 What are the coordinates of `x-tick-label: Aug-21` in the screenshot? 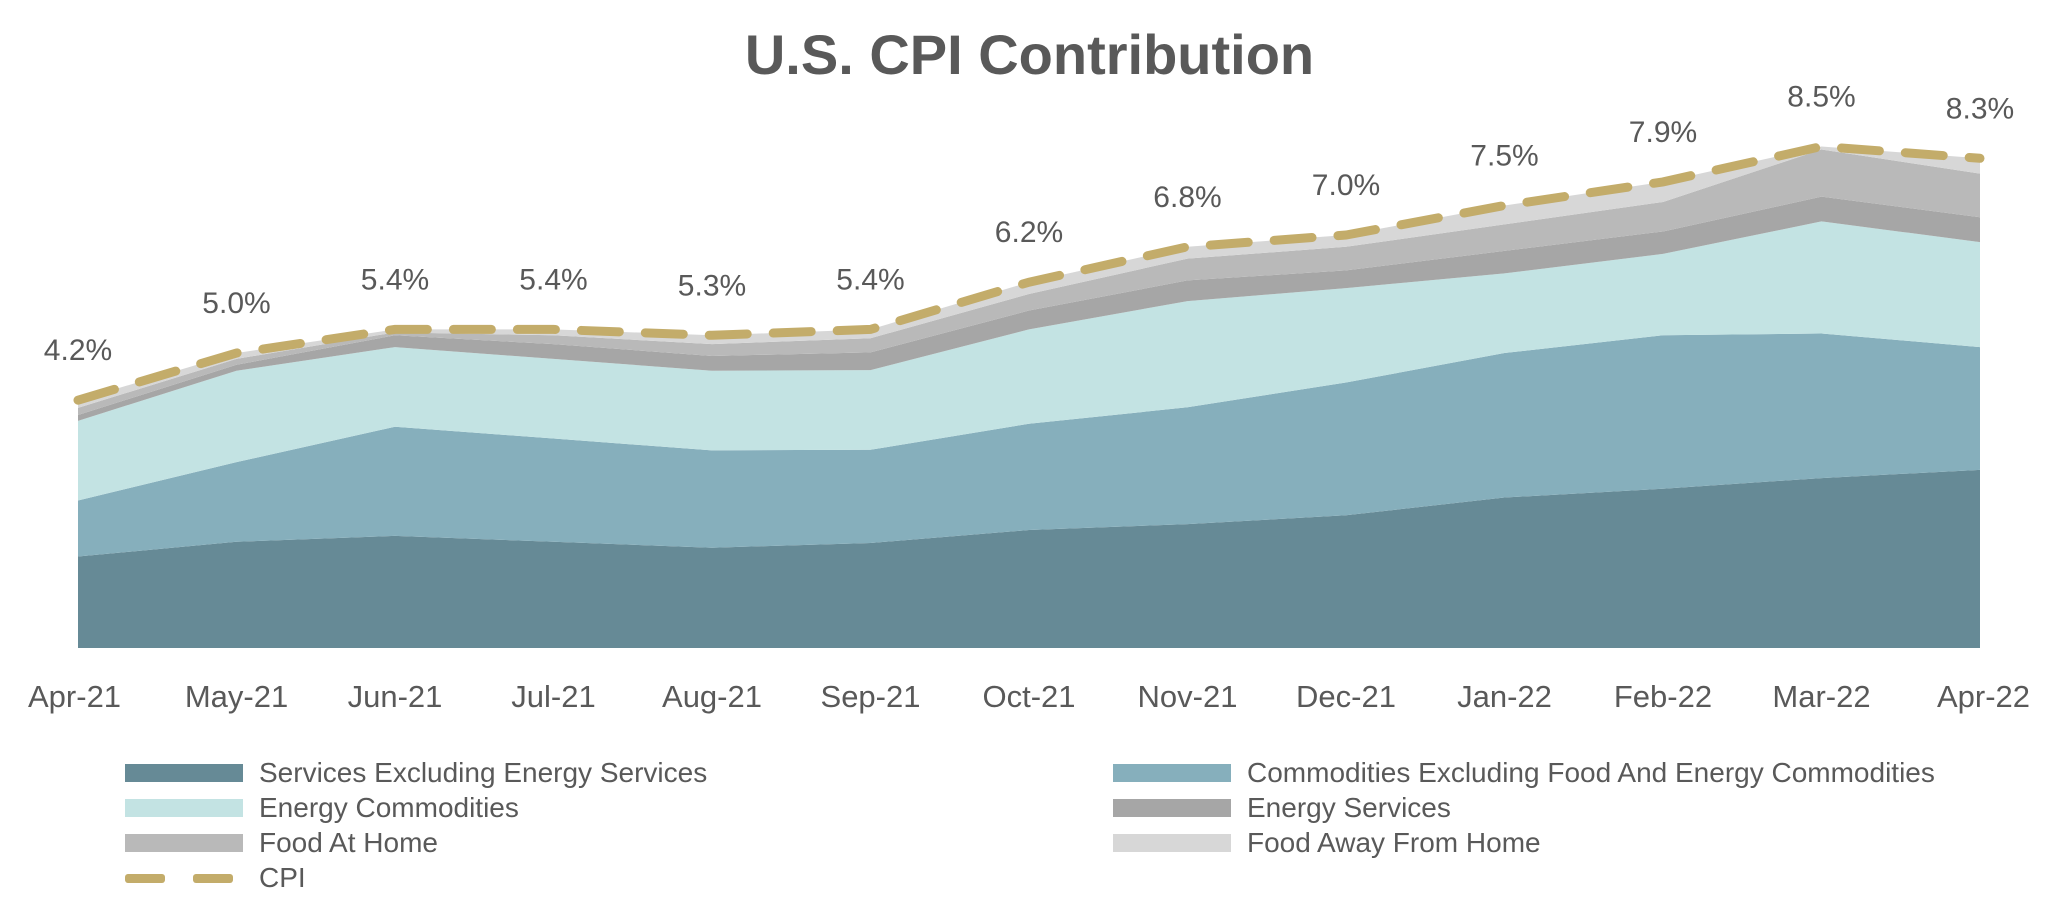 It's located at (712, 696).